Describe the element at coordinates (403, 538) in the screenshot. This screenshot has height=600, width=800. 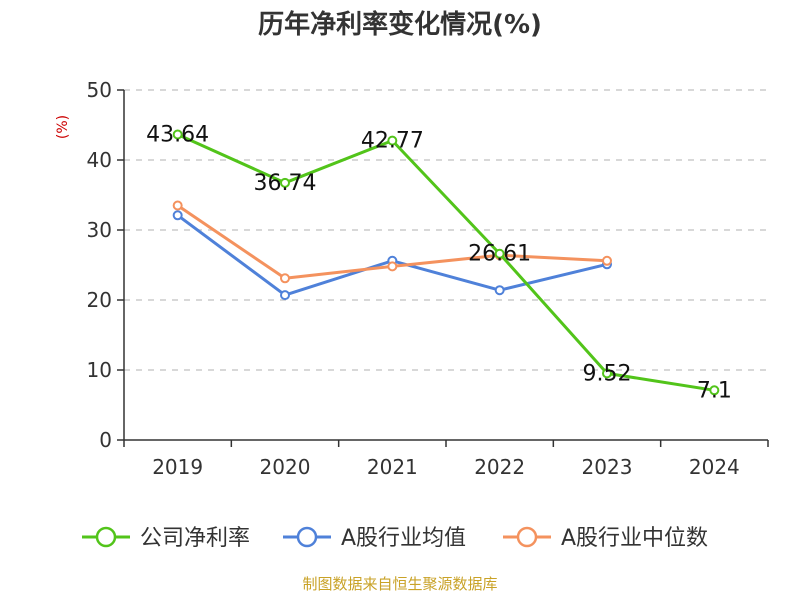
I see `legend-label: A股行业均值` at that location.